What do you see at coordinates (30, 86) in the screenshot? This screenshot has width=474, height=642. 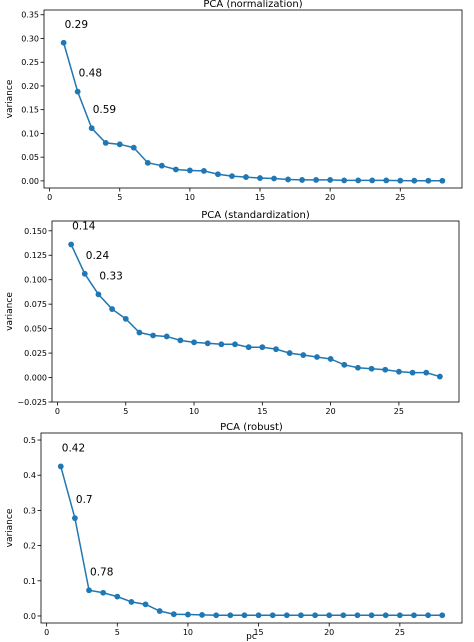 I see `y-tick-label: 0.20` at bounding box center [30, 86].